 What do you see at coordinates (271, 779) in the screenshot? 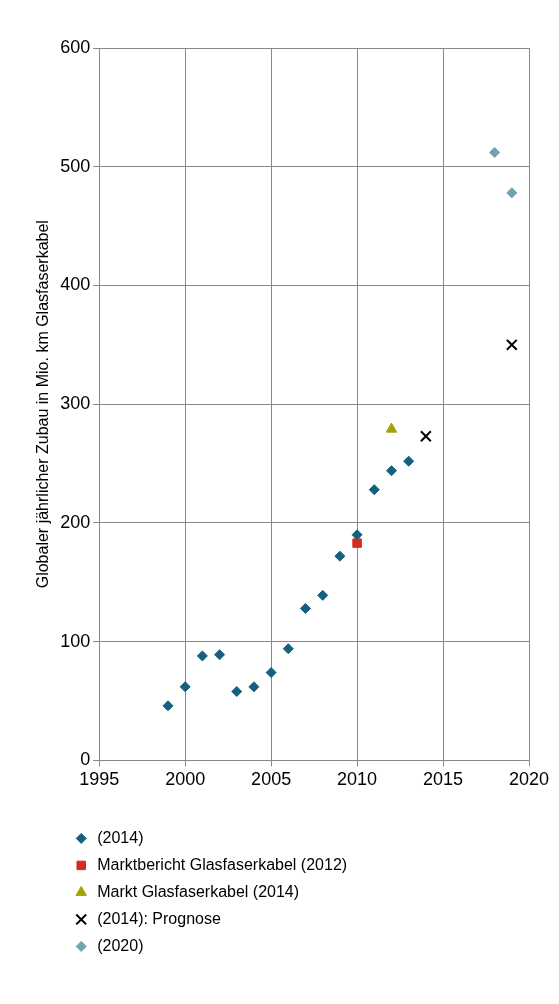
I see `x-tick-label: 2005` at bounding box center [271, 779].